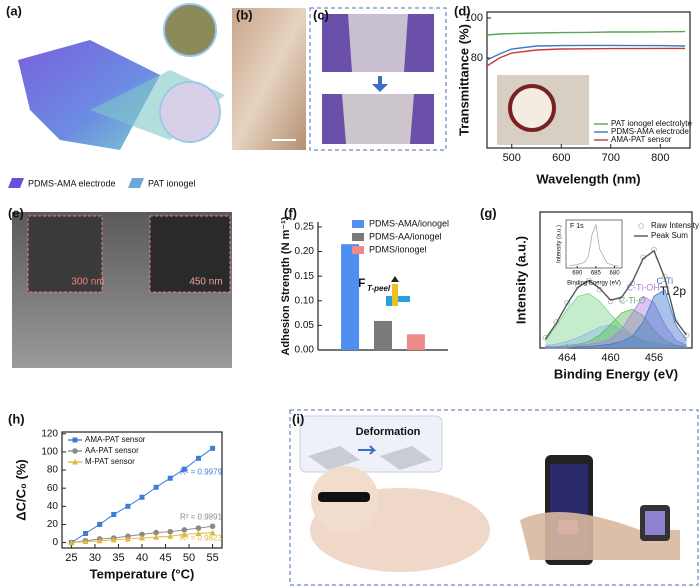 The width and height of the screenshot is (700, 588). I want to click on annotation-sub: T-peel, so click(379, 288).